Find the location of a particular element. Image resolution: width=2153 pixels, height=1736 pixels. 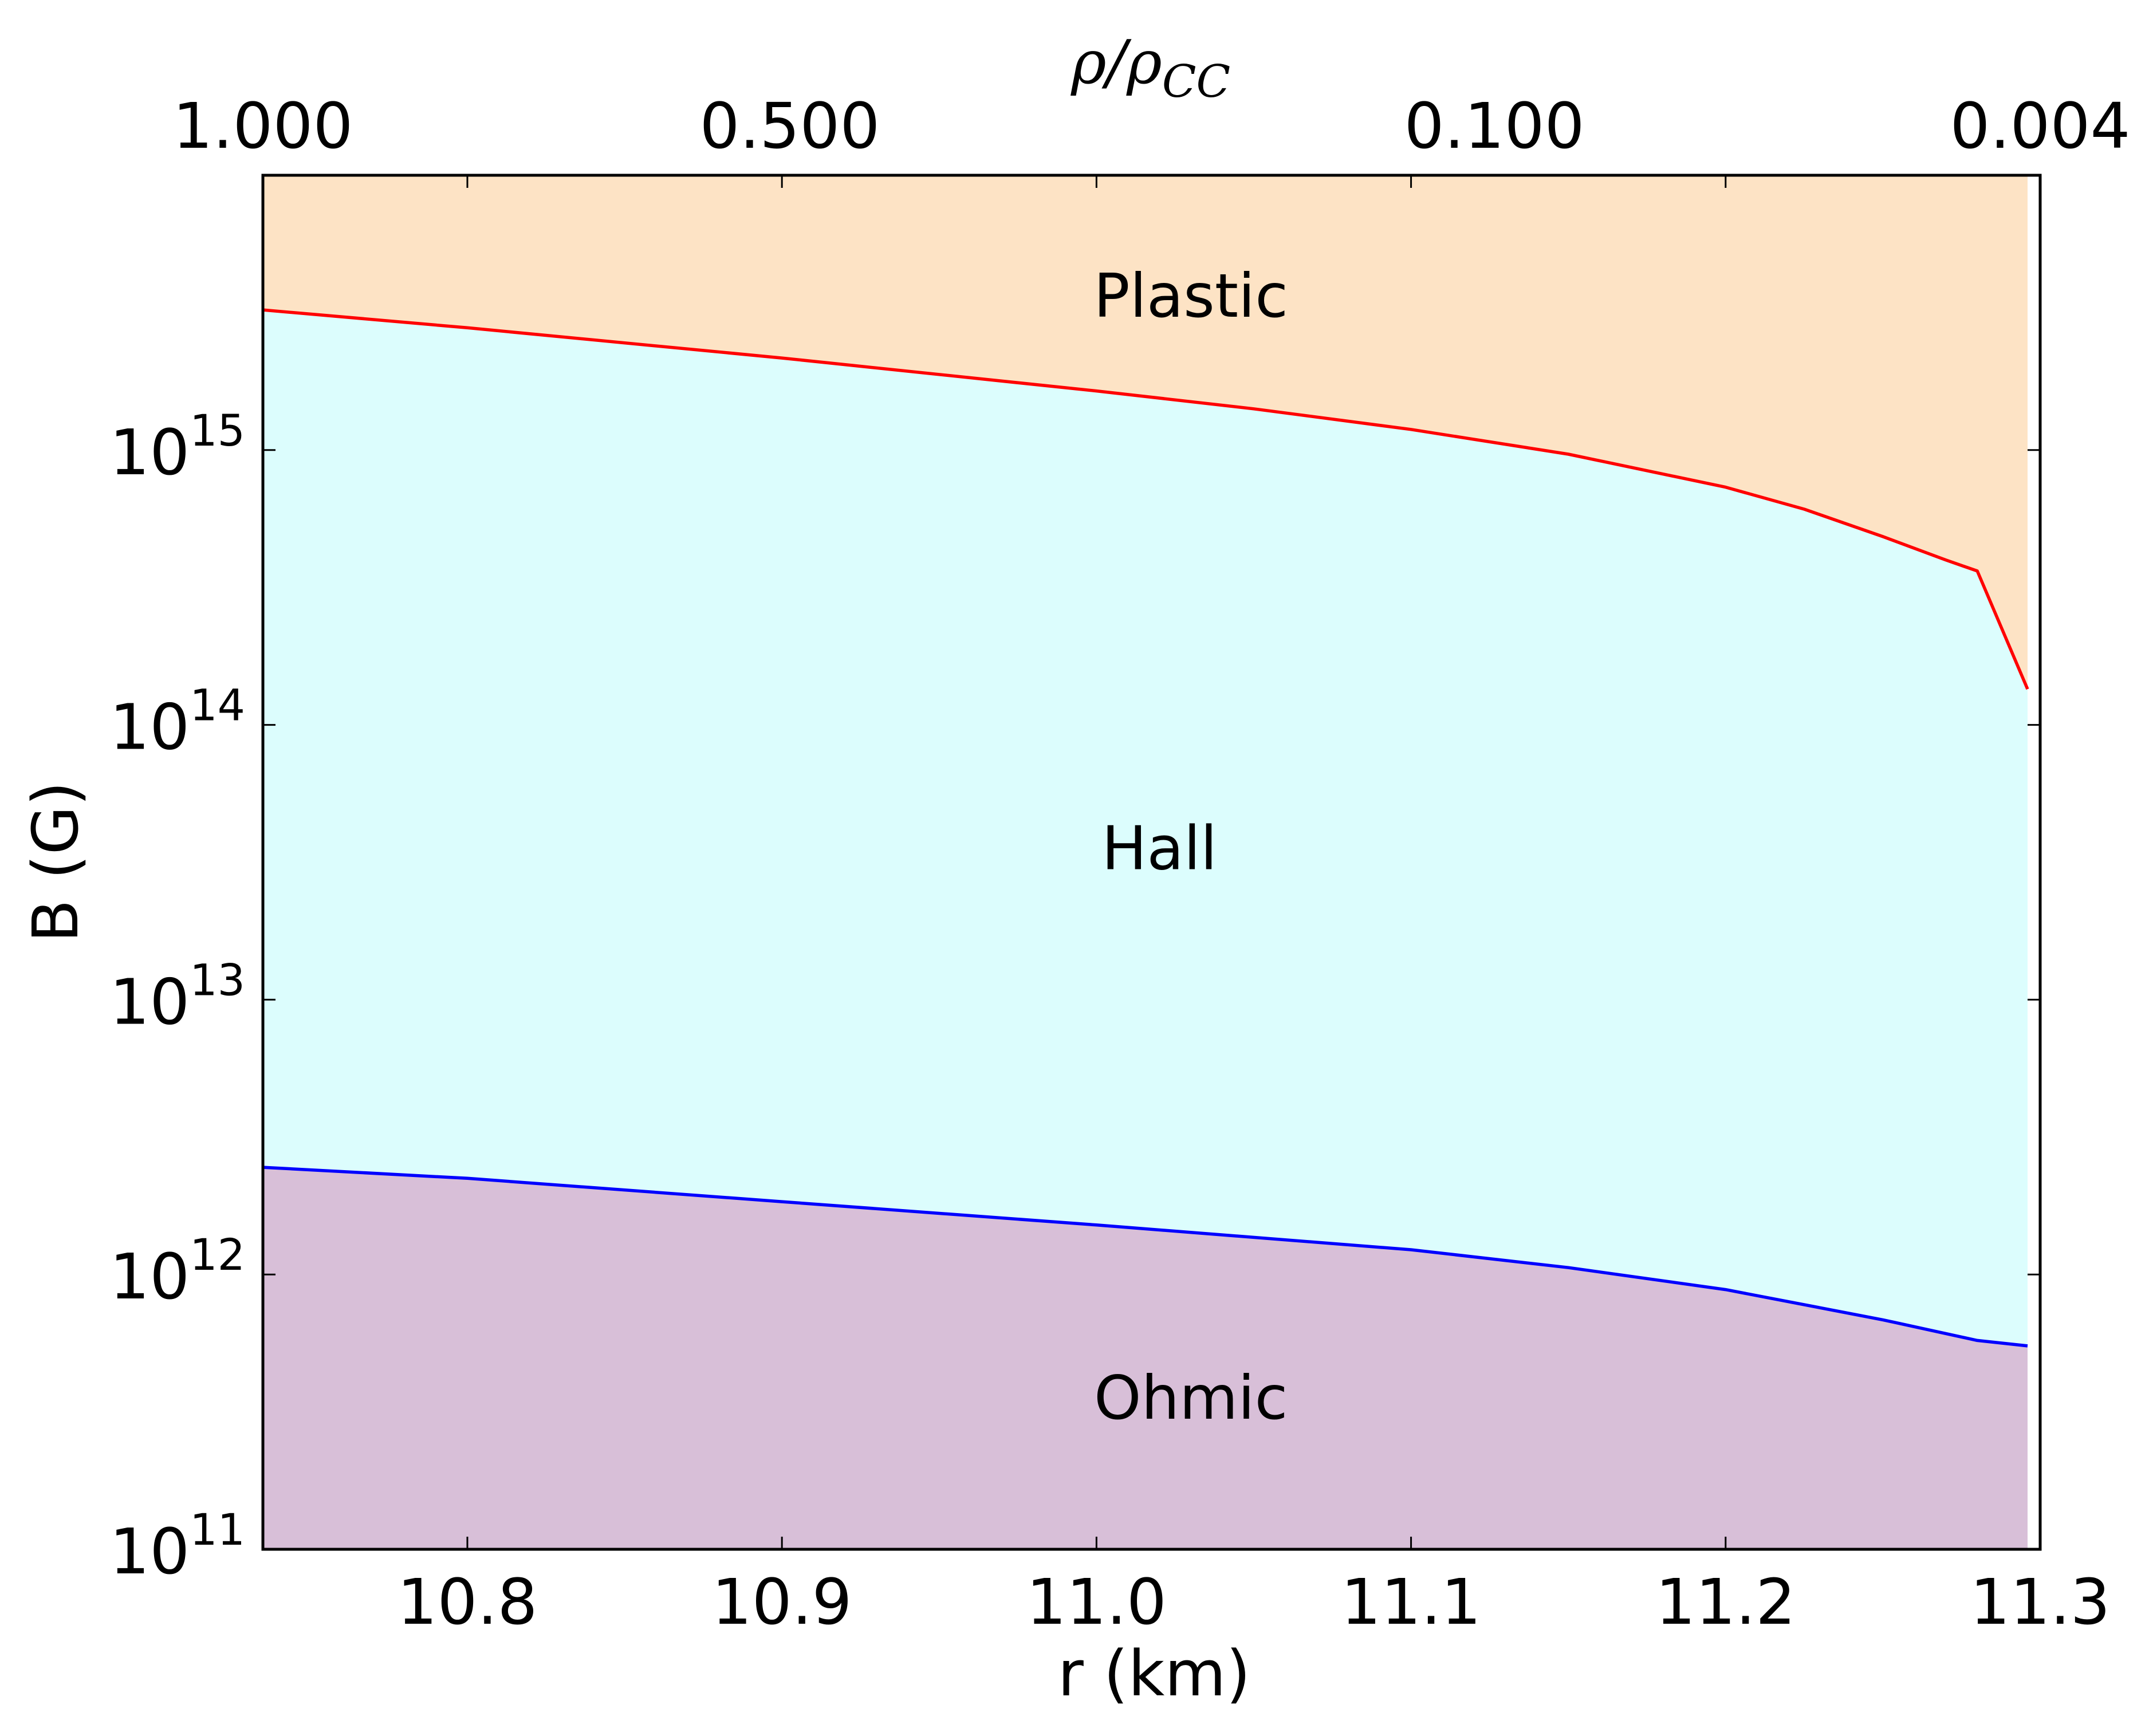

x-tick-label: 11.2 is located at coordinates (1725, 1602).